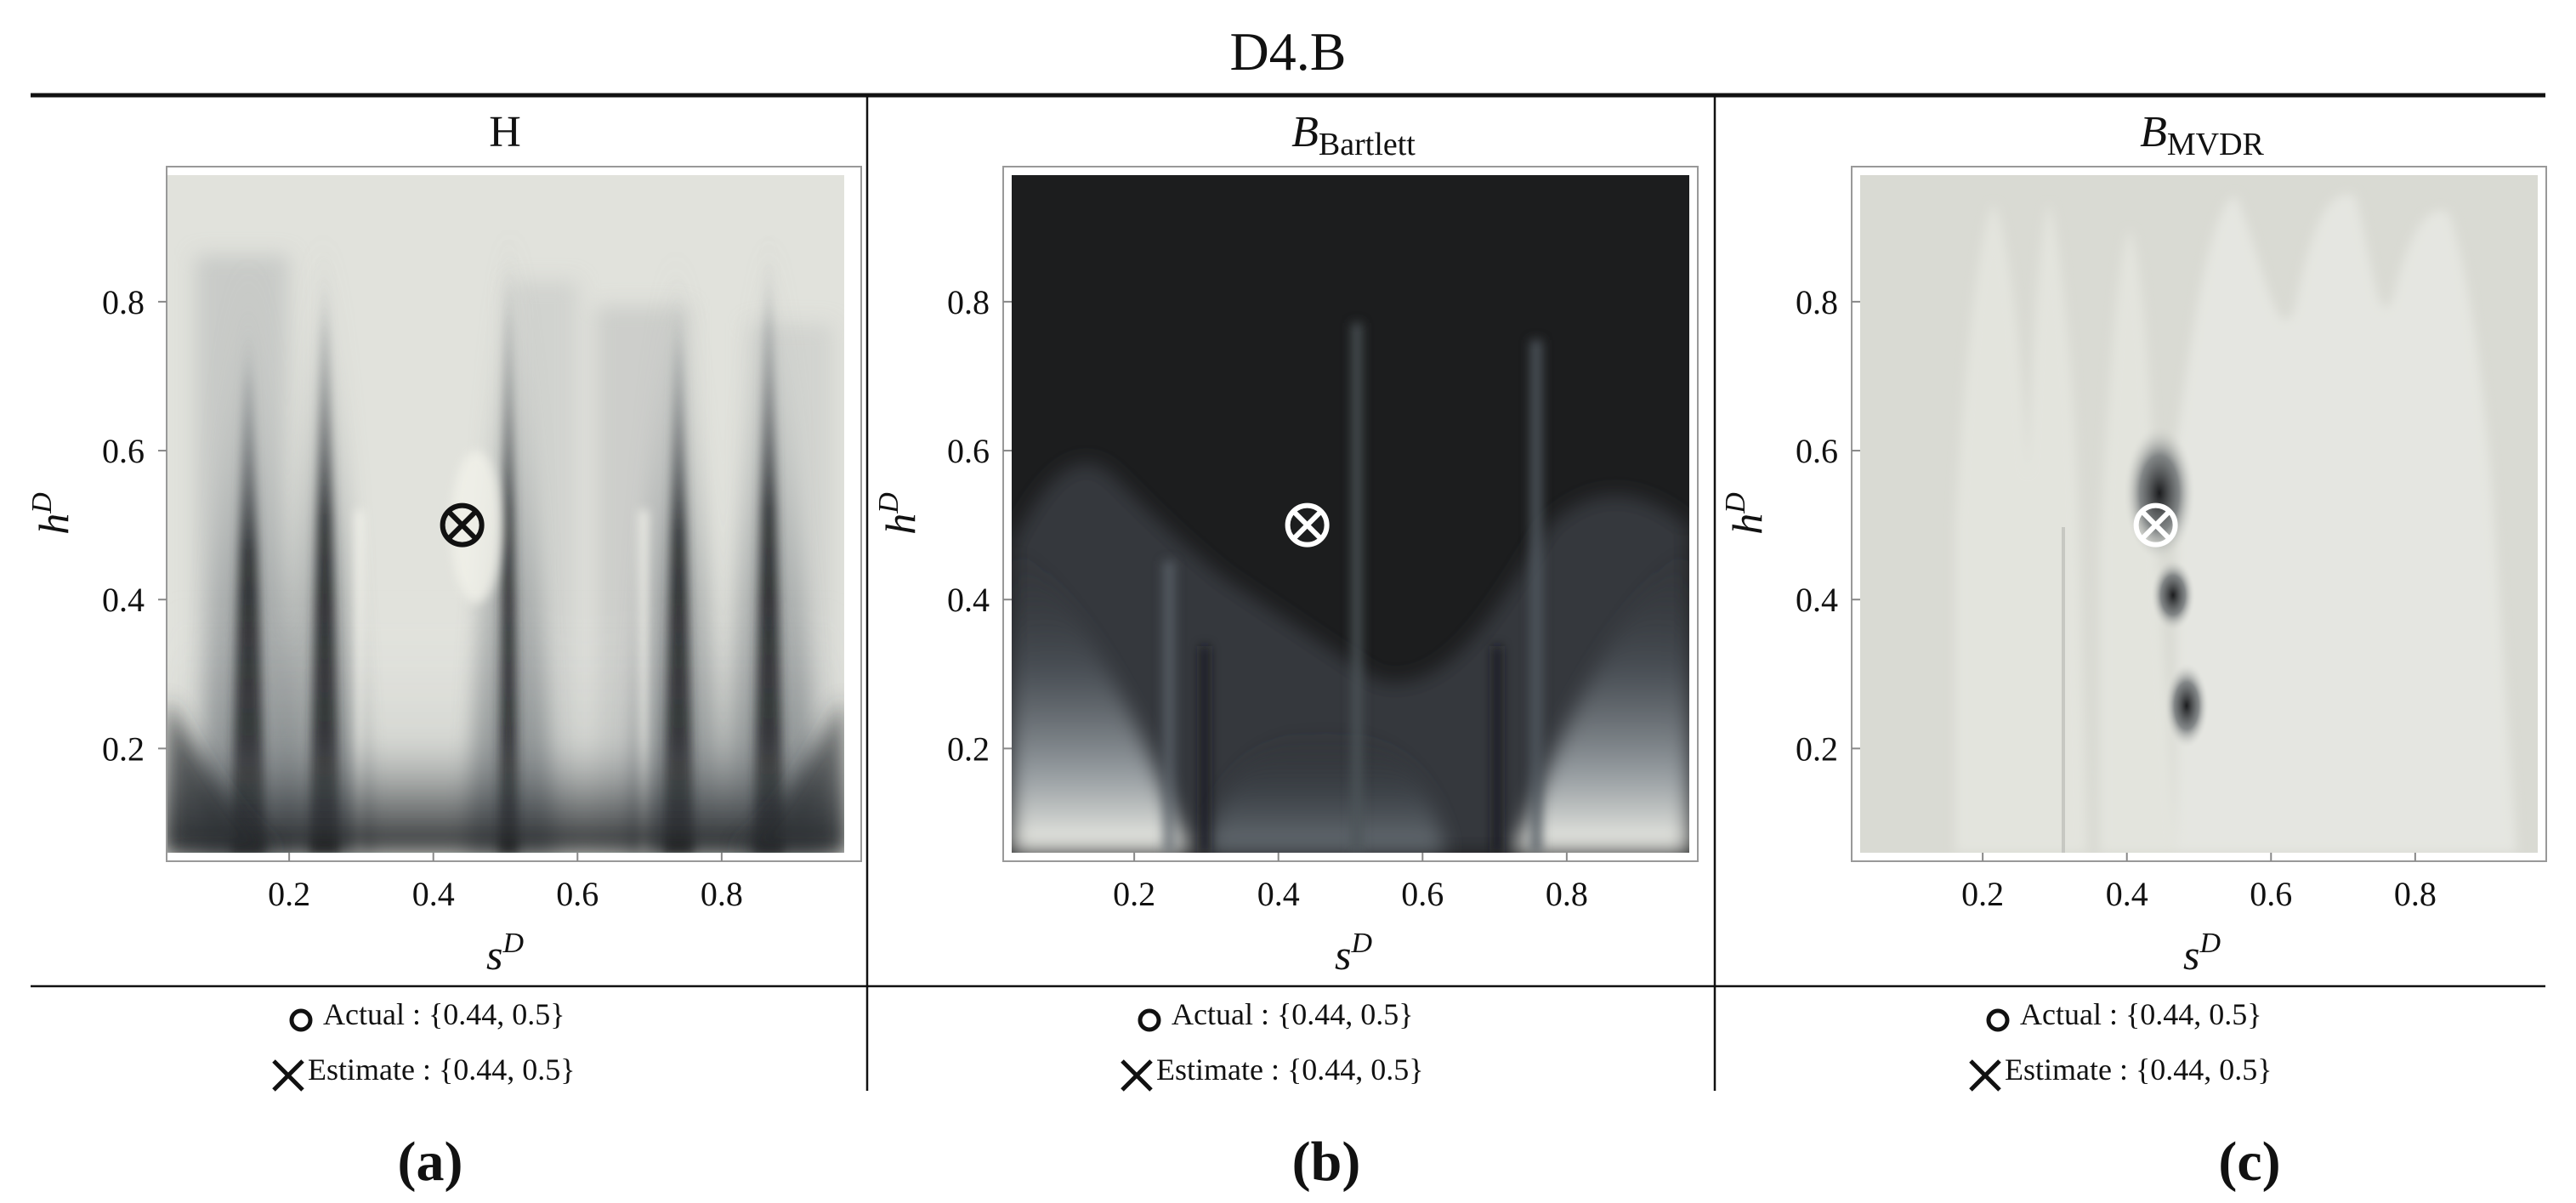  I want to click on legend-c-actual-label: Actual, so click(2061, 1014).